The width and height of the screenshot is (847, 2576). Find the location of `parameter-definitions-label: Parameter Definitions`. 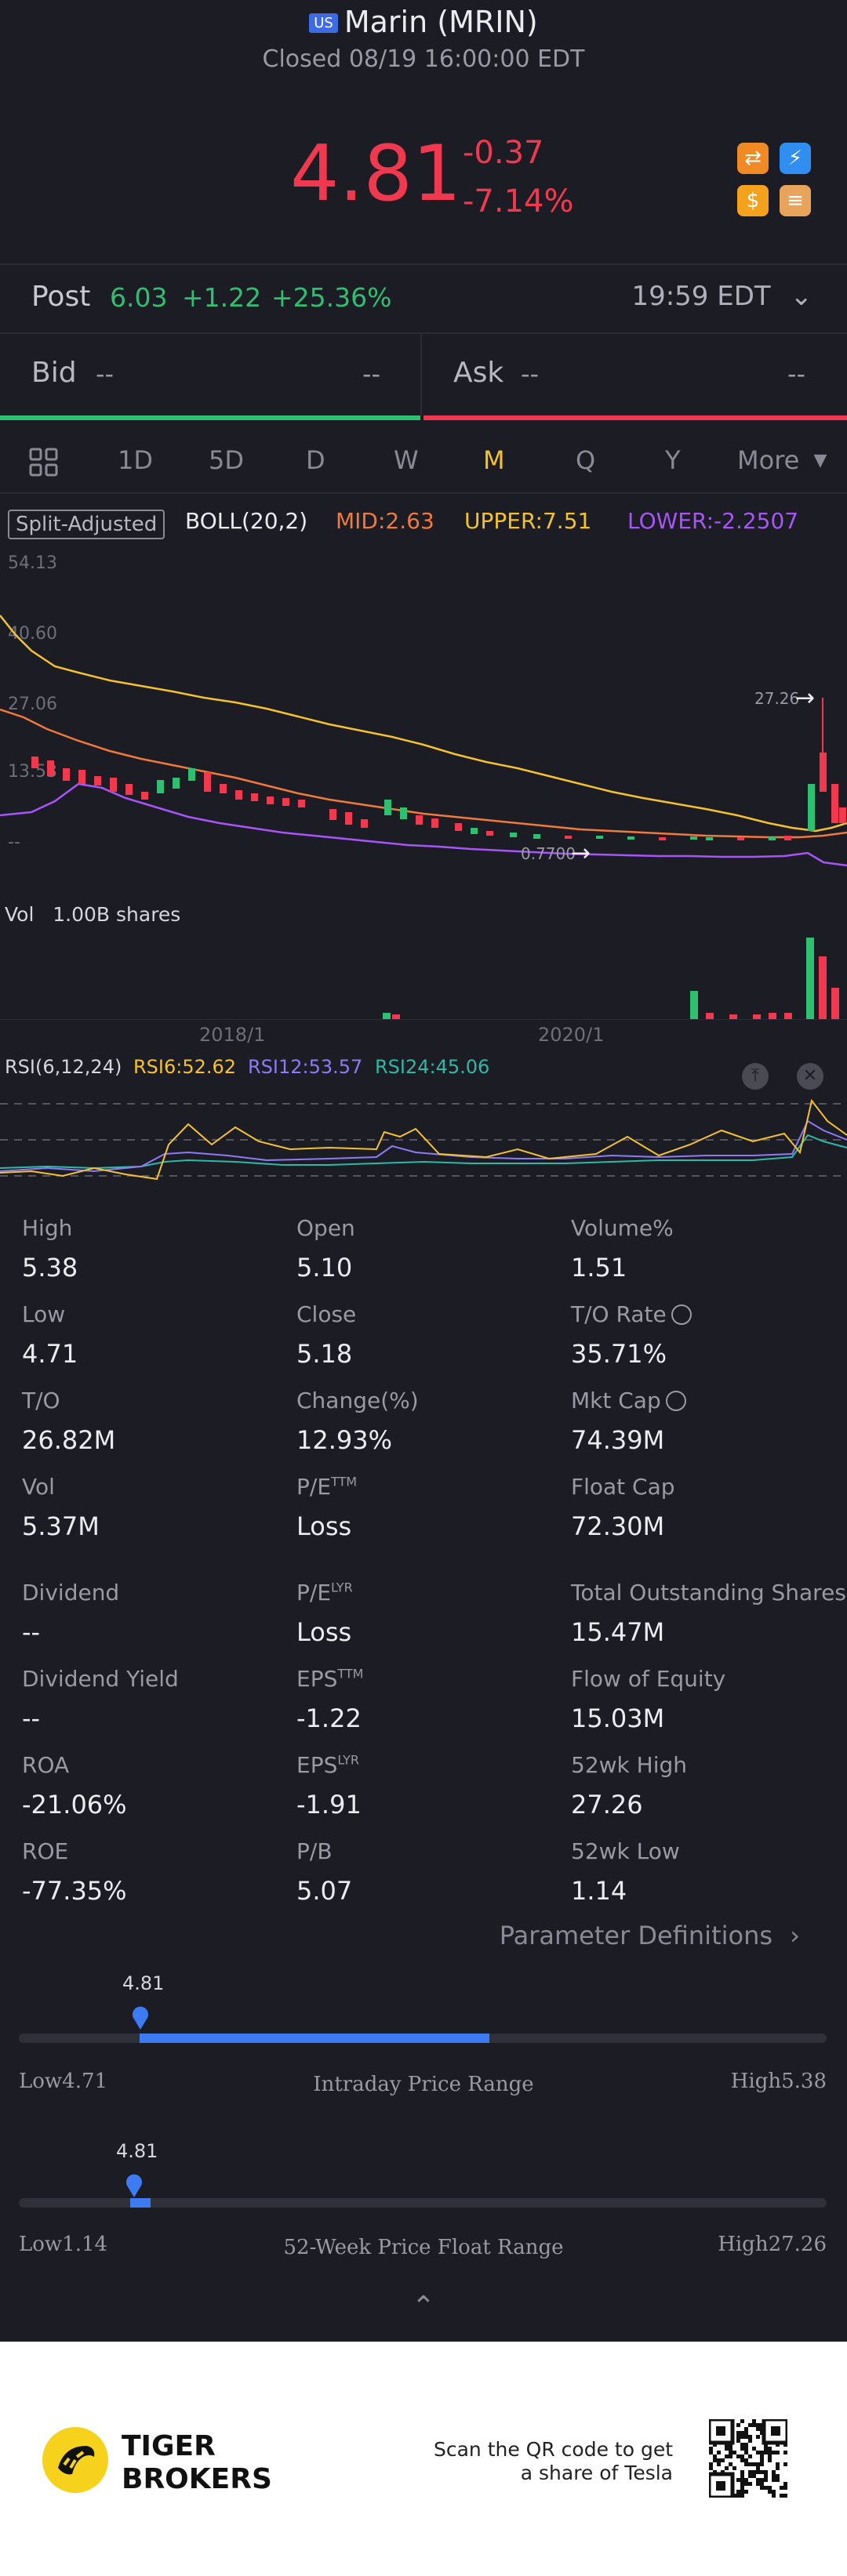

parameter-definitions-label: Parameter Definitions is located at coordinates (636, 1936).